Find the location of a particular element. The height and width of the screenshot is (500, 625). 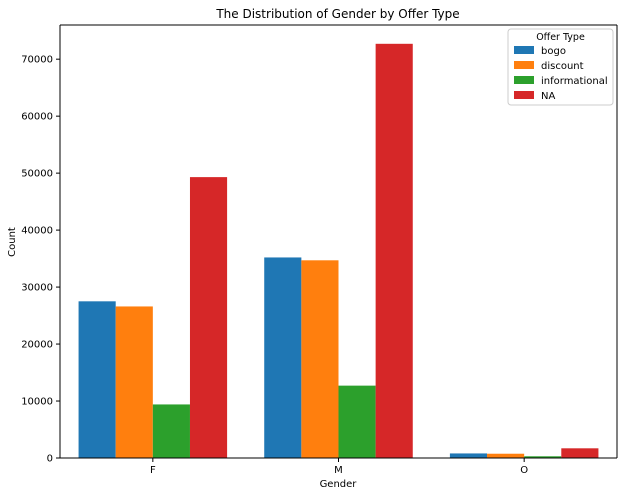

y-tick-label: 10000 is located at coordinates (37, 402).